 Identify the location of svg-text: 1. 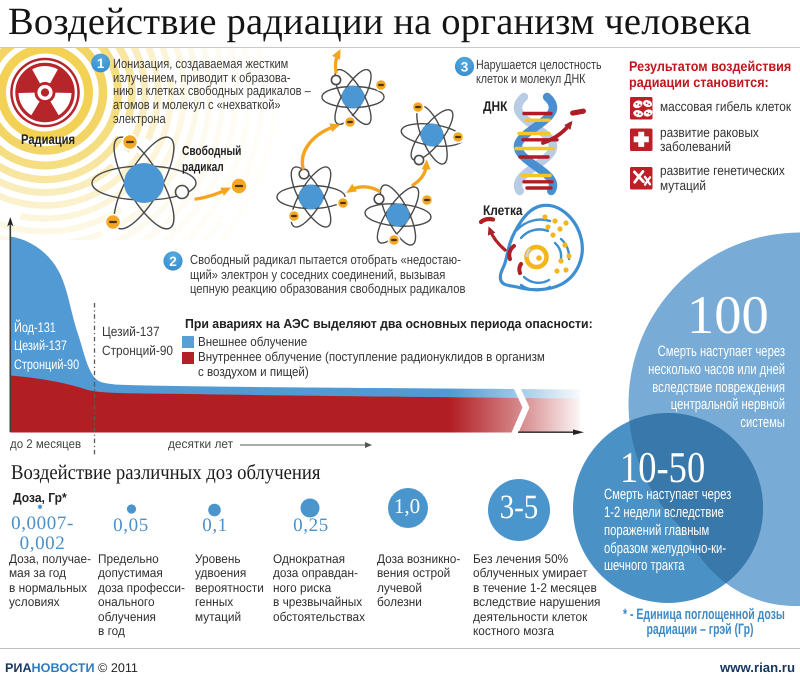
(101, 63).